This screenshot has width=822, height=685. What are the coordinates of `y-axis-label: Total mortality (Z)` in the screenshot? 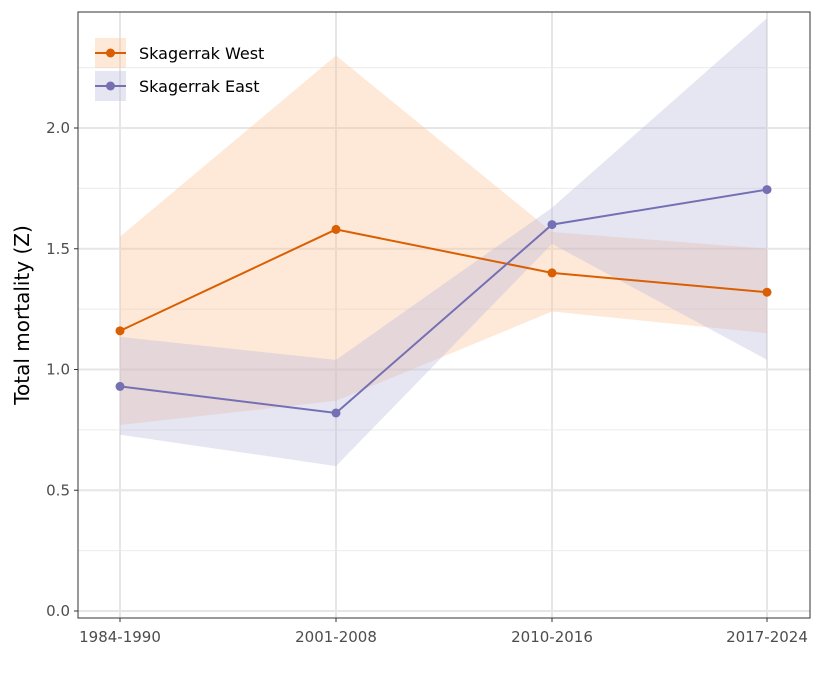 It's located at (22, 315).